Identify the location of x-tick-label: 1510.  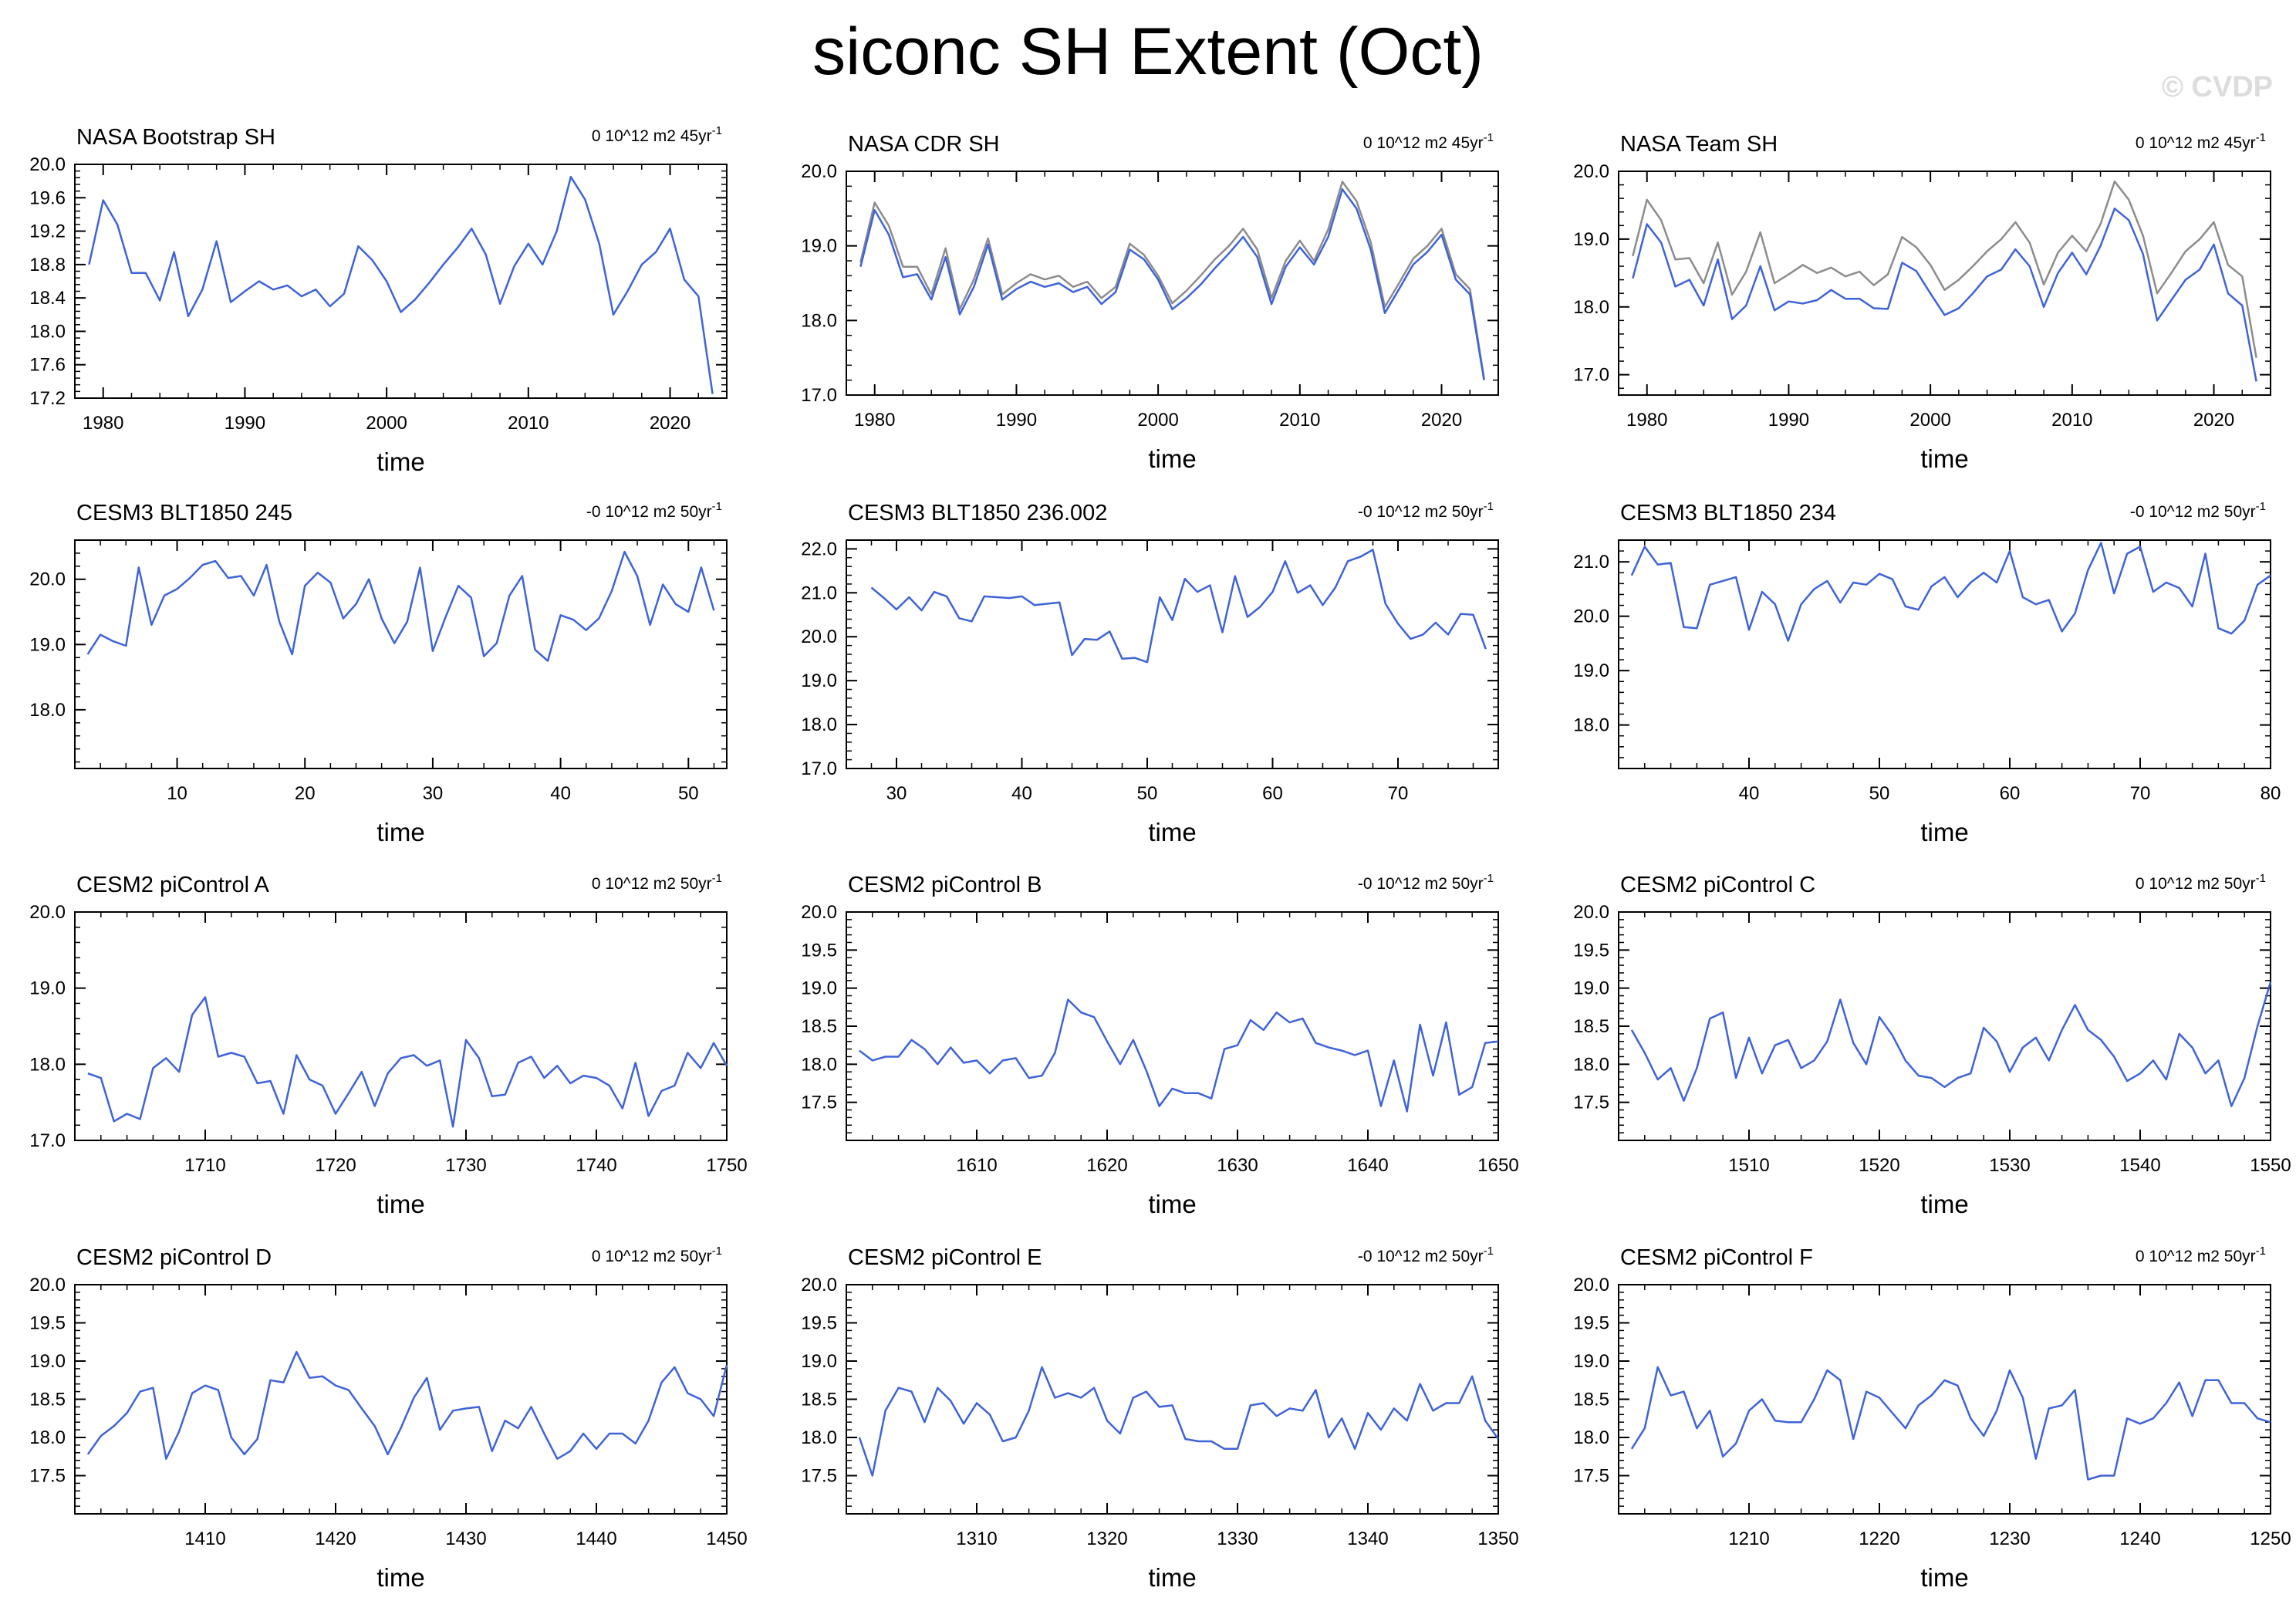
(1748, 1166).